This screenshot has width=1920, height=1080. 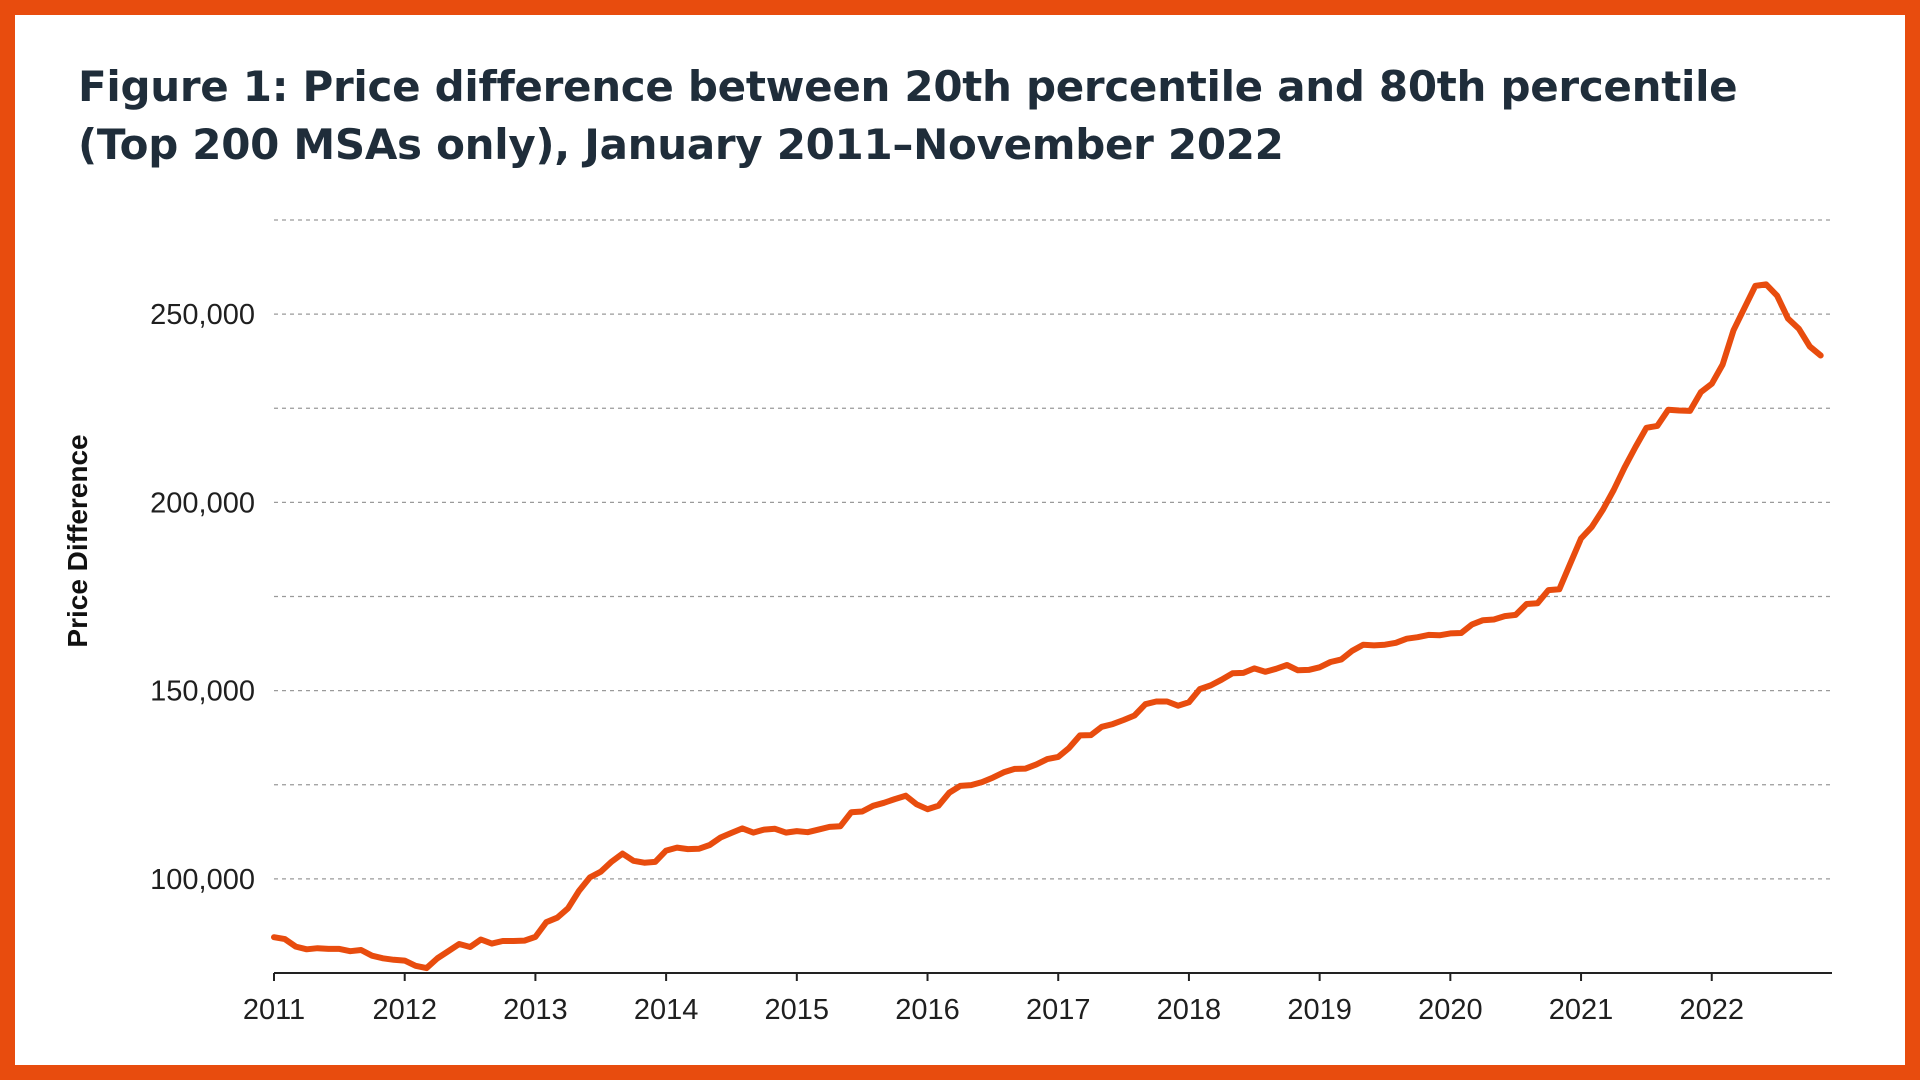 I want to click on x-tick-label: 2018, so click(x=1189, y=1010).